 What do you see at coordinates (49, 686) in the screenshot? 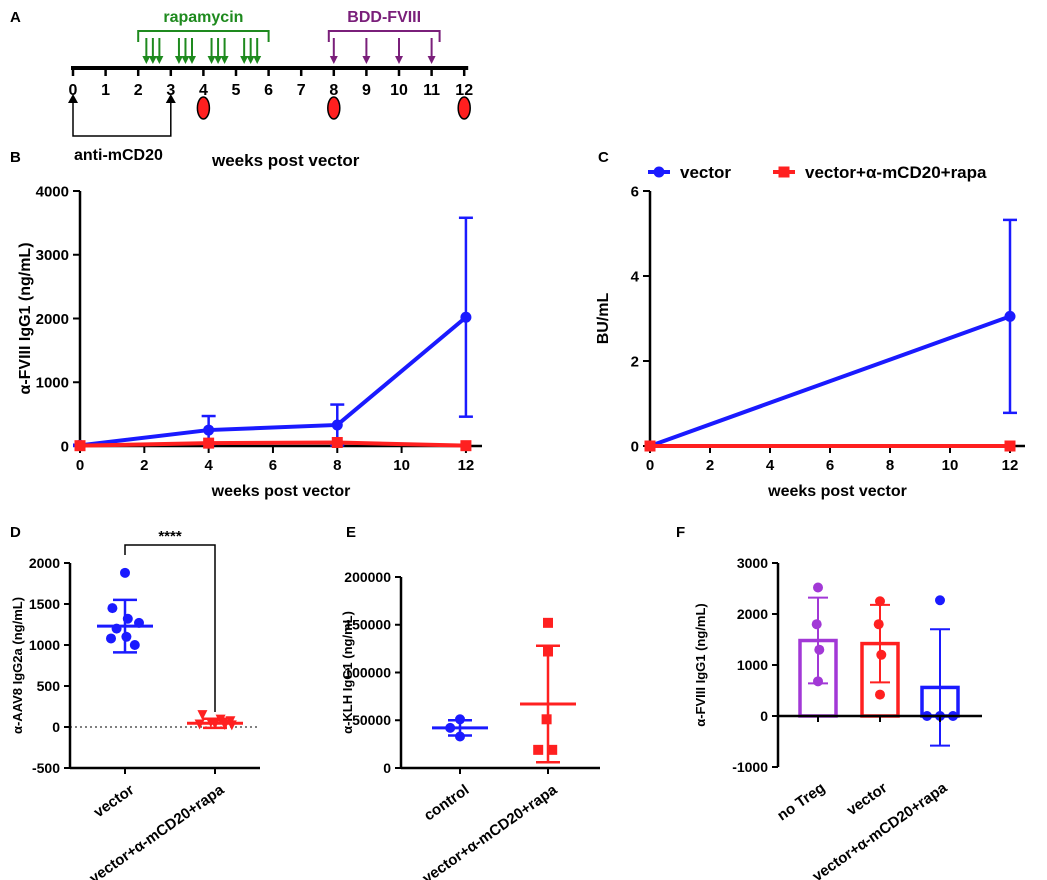
I see `y-tick-label: 500` at bounding box center [49, 686].